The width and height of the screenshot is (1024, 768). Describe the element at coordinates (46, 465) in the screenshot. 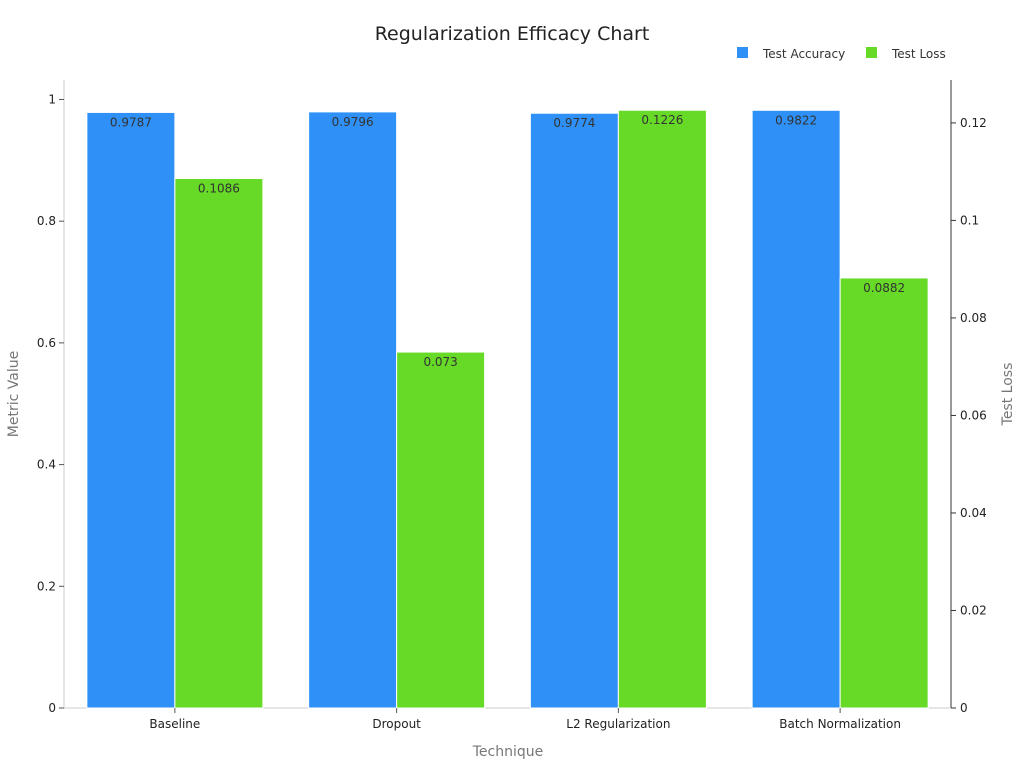

I see `left-tick-label: 0.4` at that location.